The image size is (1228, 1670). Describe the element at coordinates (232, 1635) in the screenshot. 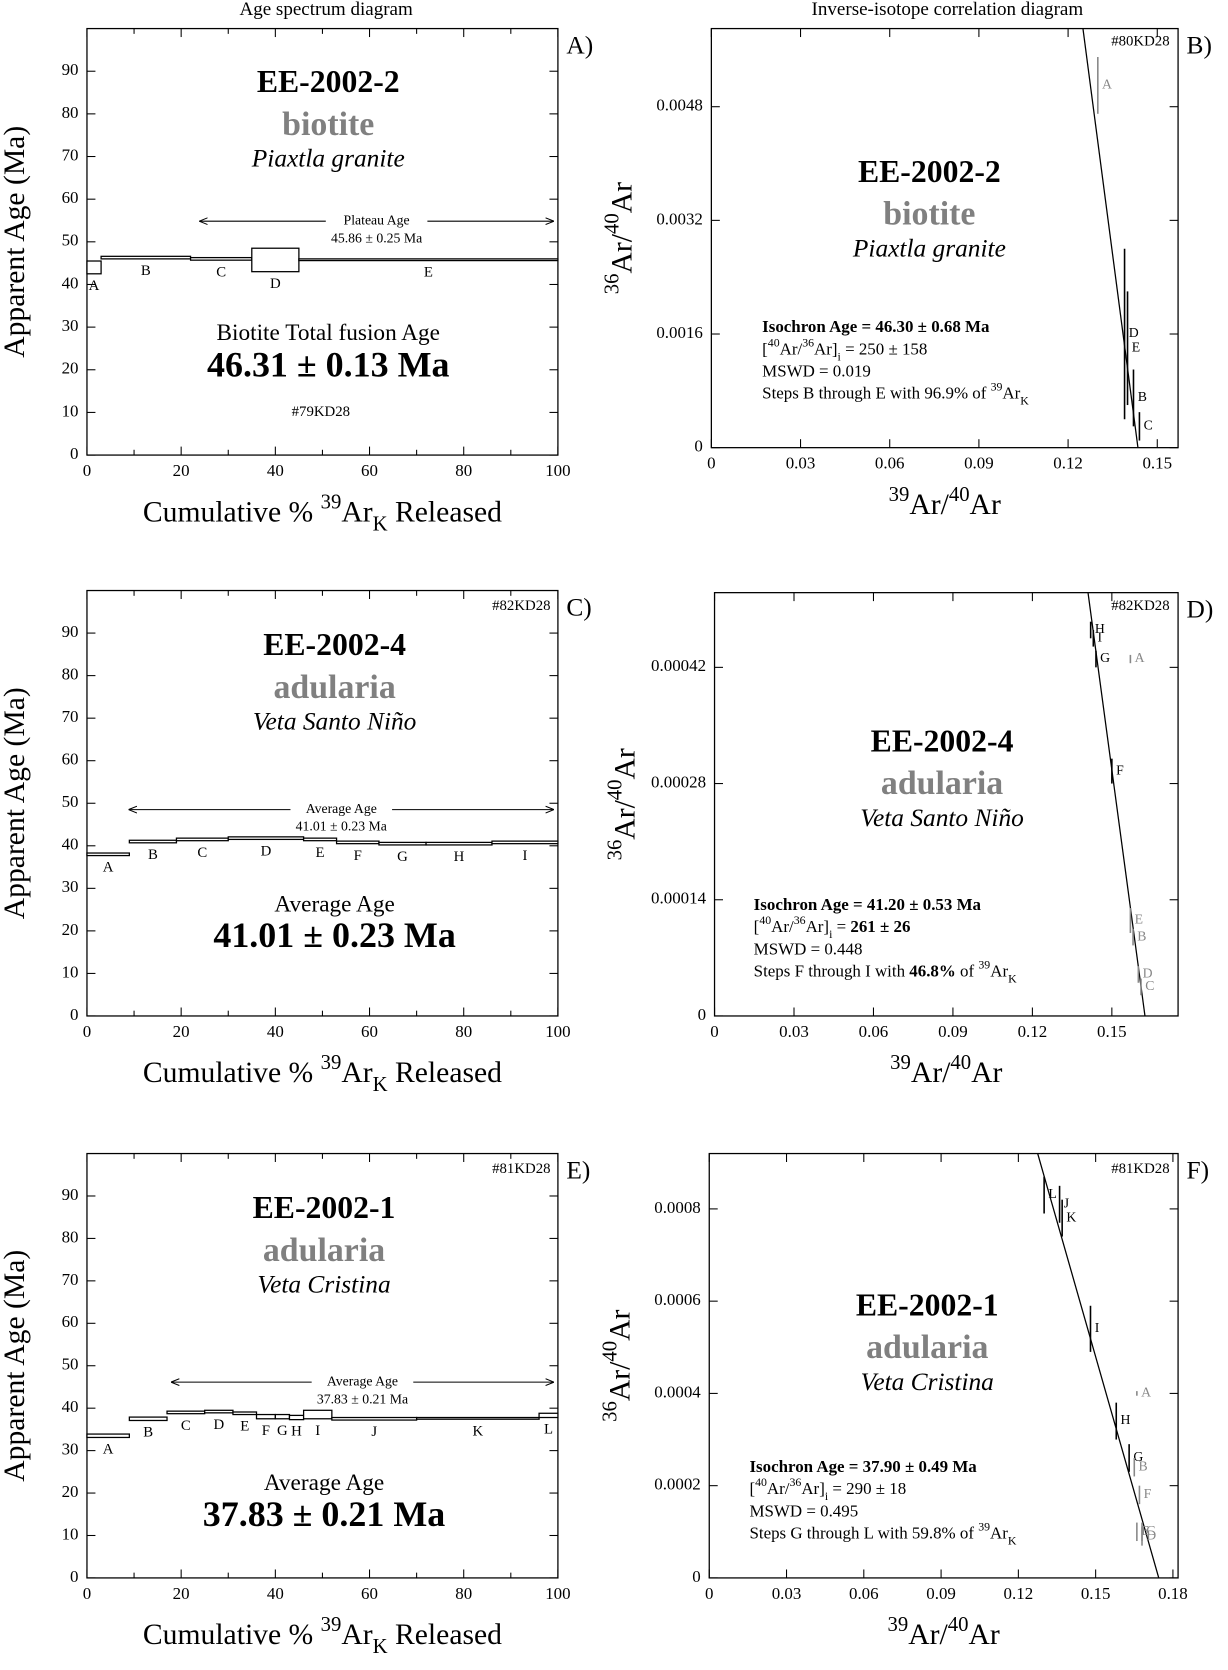

I see `text-segment: Cumulative %` at that location.